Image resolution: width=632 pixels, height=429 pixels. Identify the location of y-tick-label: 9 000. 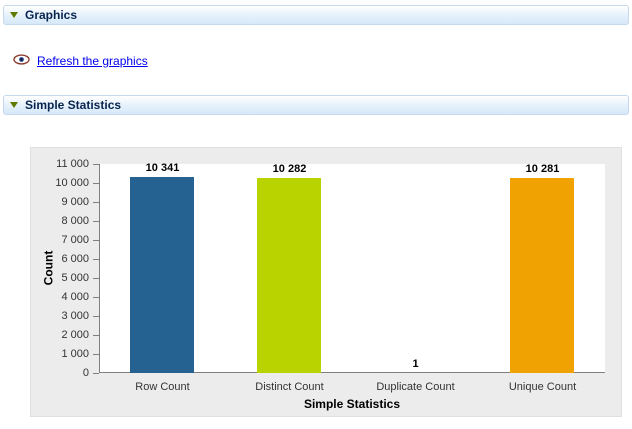
(75, 202).